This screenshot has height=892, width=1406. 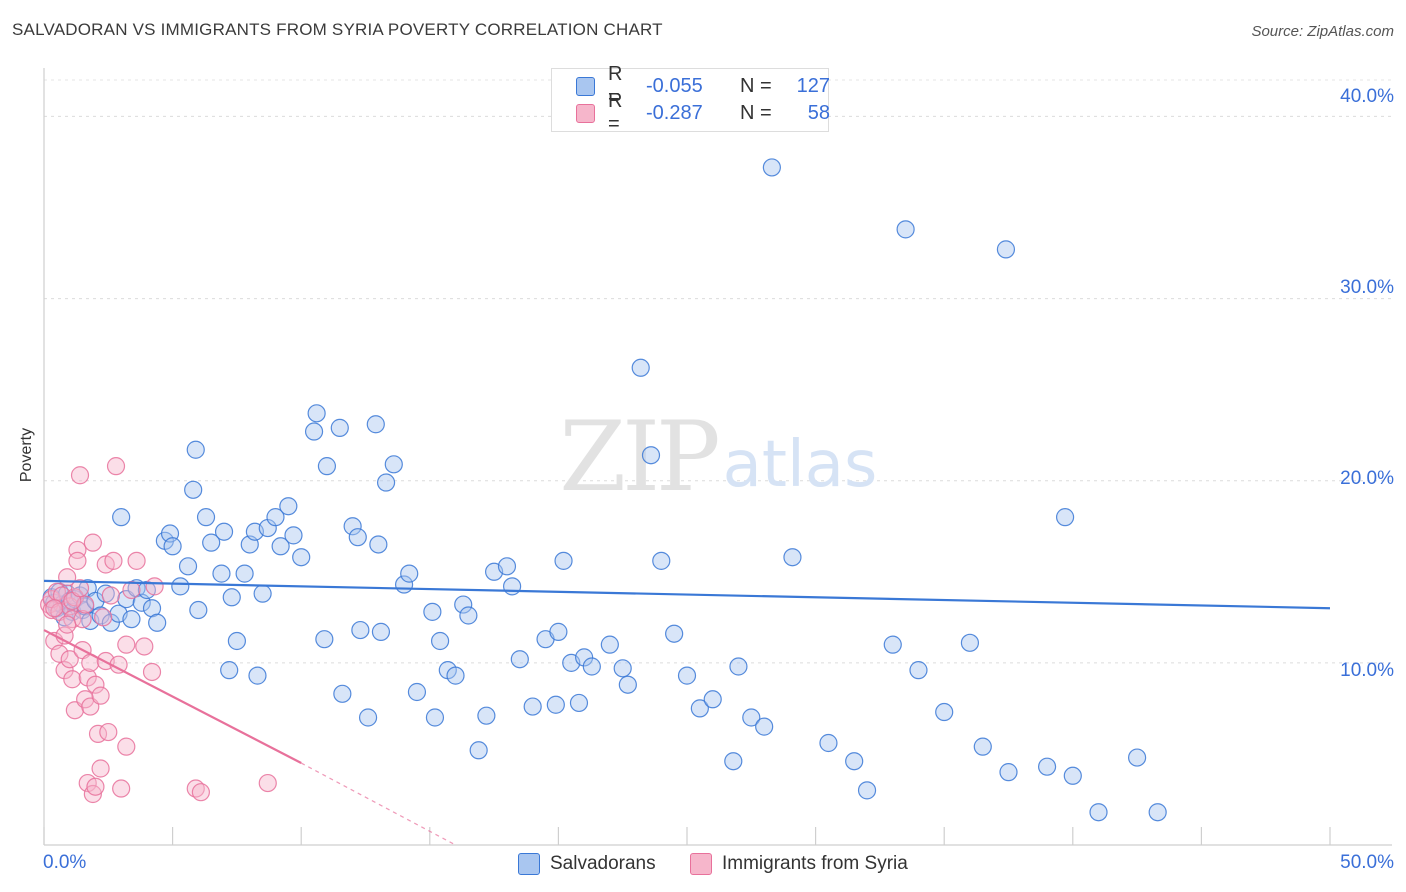 What do you see at coordinates (1367, 862) in the screenshot?
I see `x-tick-label-max: 50.0%` at bounding box center [1367, 862].